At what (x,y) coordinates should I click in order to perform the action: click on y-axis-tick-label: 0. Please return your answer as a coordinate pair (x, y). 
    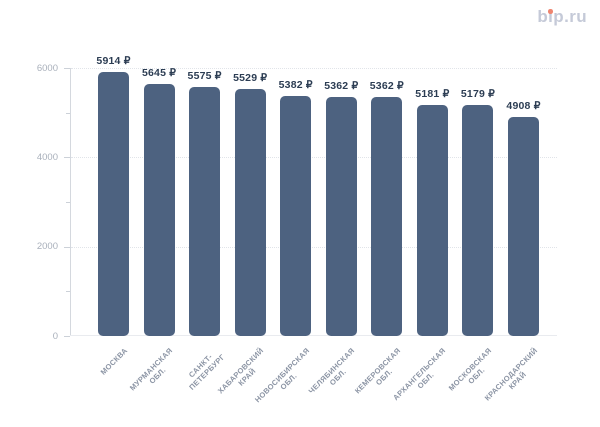
    Looking at the image, I should click on (55, 336).